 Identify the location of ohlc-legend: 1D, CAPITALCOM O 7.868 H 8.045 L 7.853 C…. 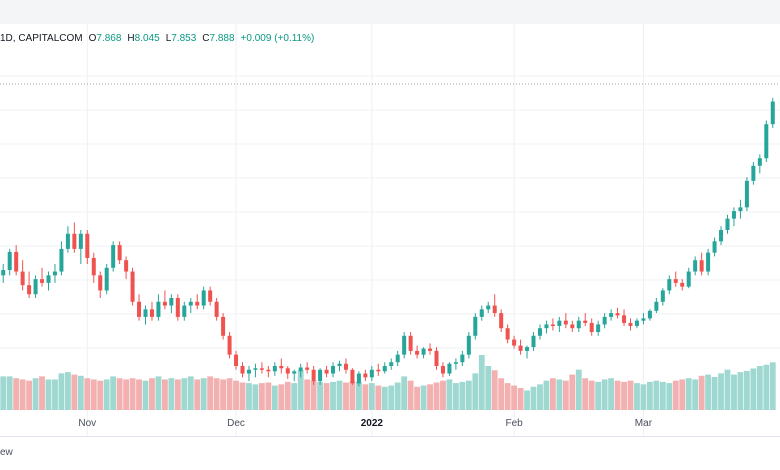
(157, 40).